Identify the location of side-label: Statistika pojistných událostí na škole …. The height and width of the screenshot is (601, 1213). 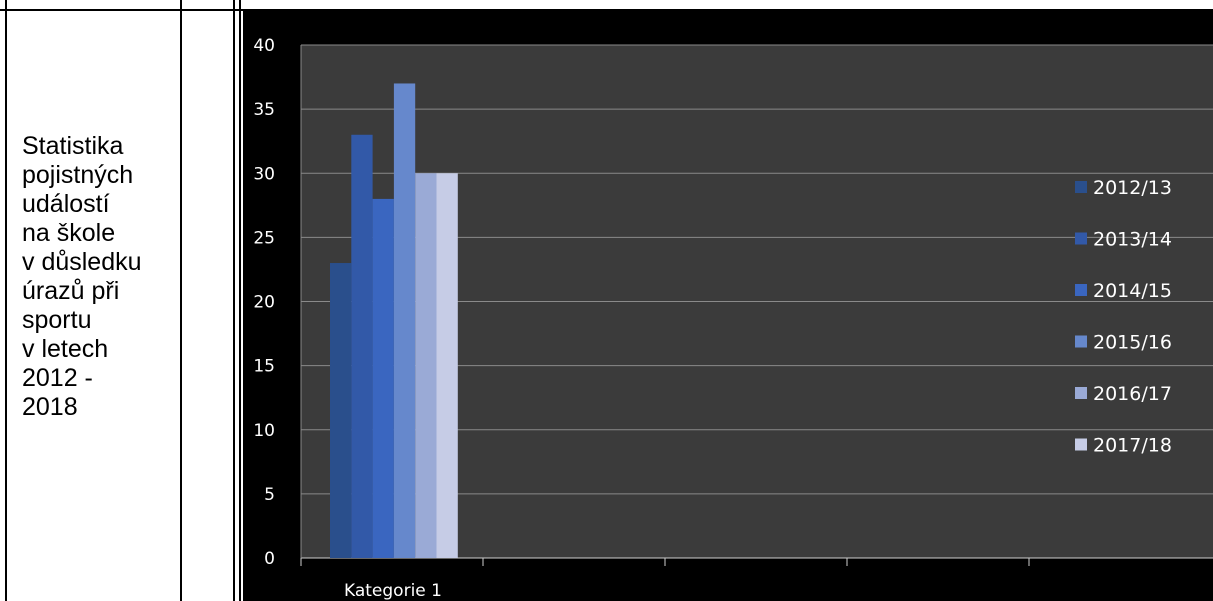
(82, 276).